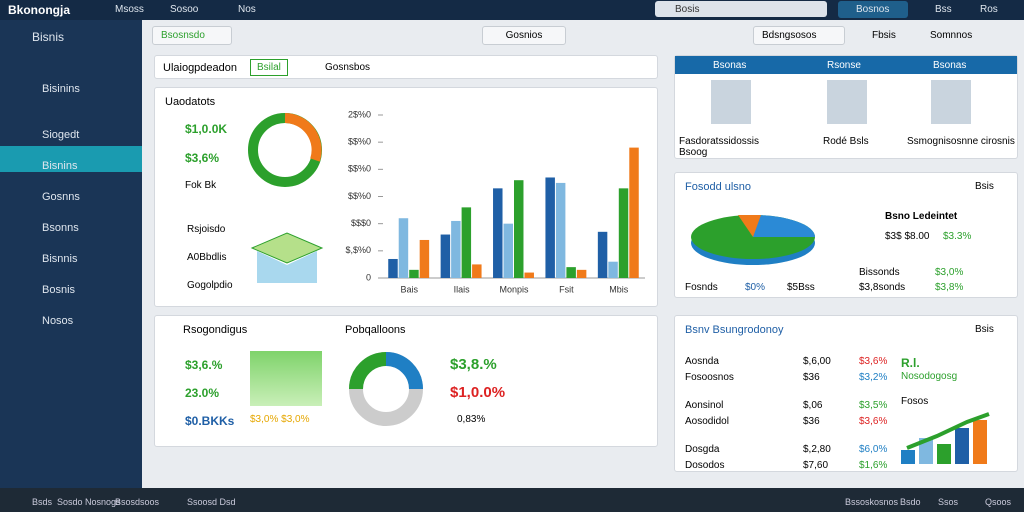 The image size is (1024, 512). What do you see at coordinates (184, 9) in the screenshot?
I see `menu: Sosoo` at bounding box center [184, 9].